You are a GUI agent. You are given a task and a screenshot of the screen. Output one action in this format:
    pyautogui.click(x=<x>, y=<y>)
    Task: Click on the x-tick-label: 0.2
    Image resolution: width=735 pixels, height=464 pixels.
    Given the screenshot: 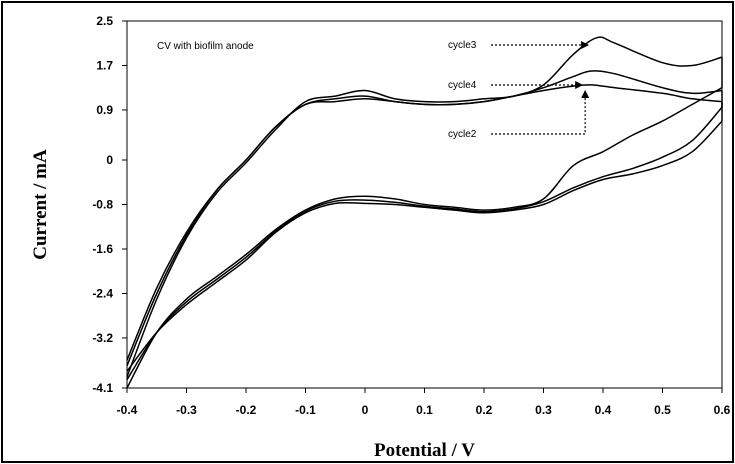 What is the action you would take?
    pyautogui.click(x=484, y=410)
    